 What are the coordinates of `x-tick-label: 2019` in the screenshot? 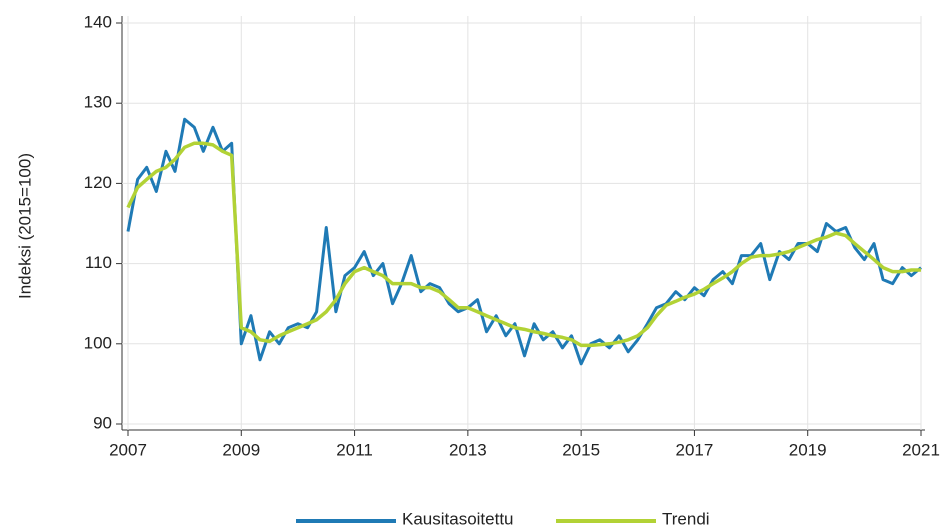 It's located at (808, 449).